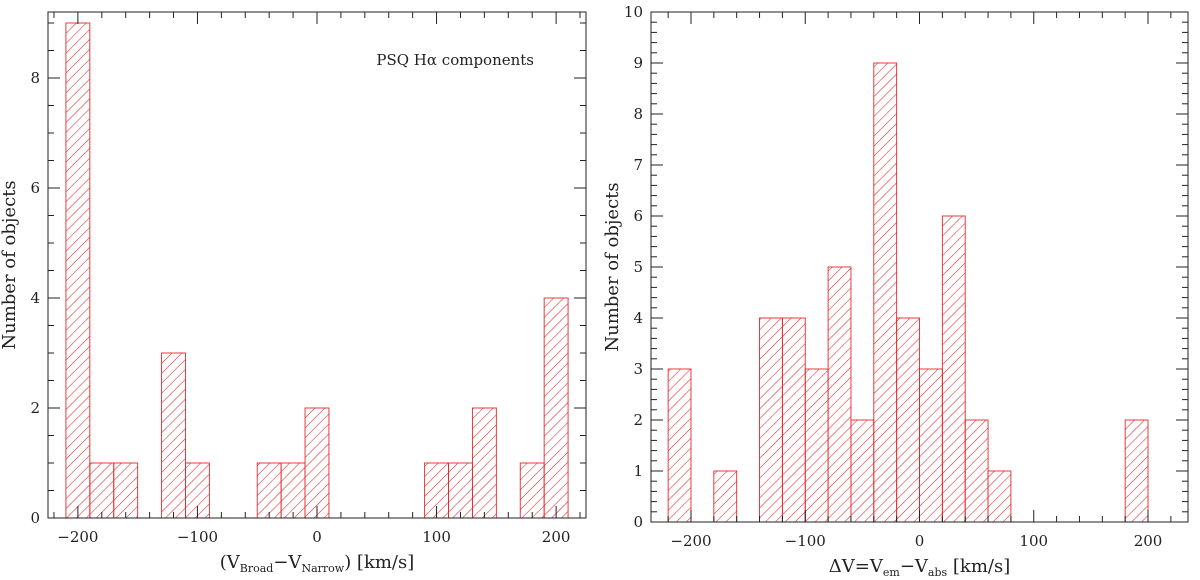 The width and height of the screenshot is (1200, 580). I want to click on y-tick-label-right: 4, so click(638, 318).